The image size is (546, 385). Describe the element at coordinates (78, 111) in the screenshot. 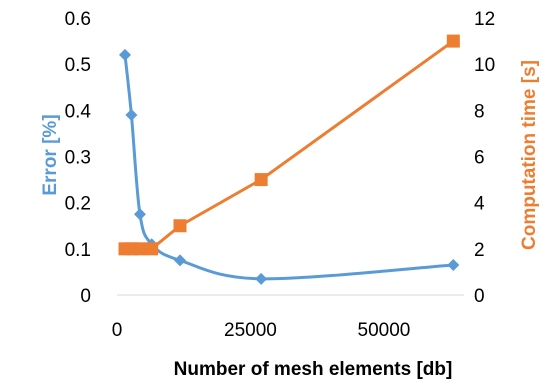

I see `y-left-tick-label: 0.4` at that location.